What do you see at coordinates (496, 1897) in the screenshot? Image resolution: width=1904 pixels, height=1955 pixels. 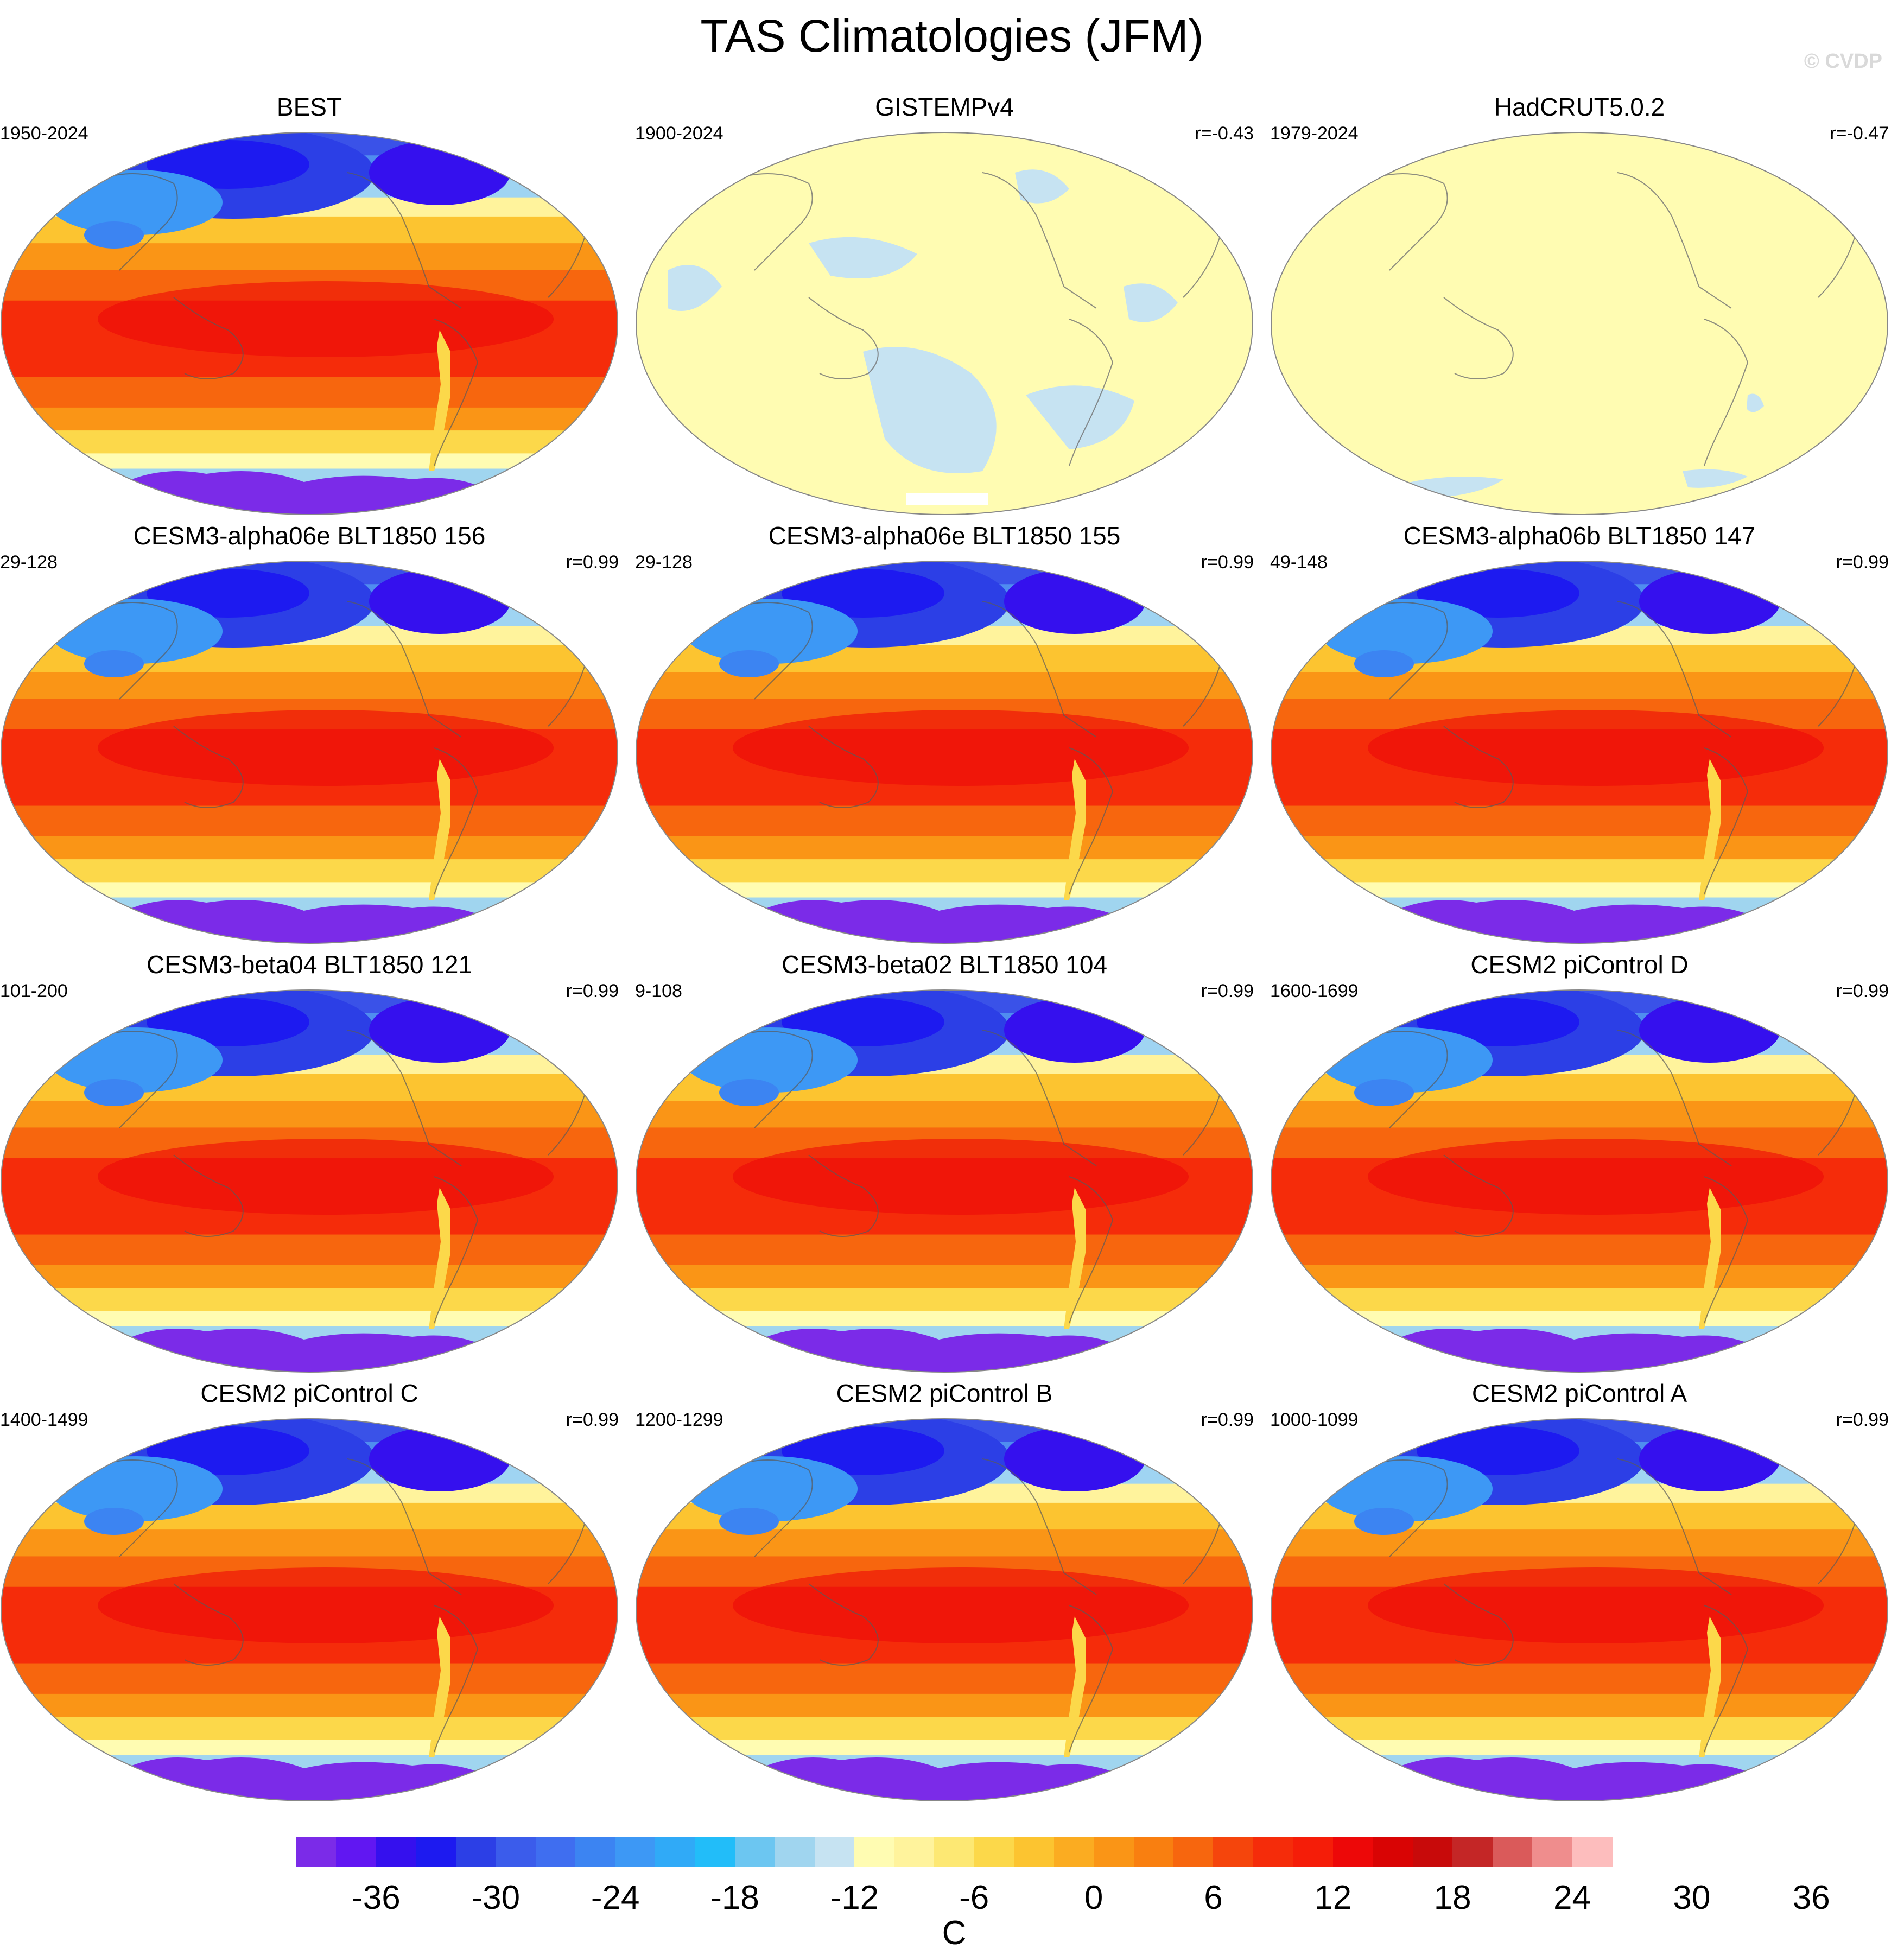 I see `colorbar-tick-label: -30` at bounding box center [496, 1897].